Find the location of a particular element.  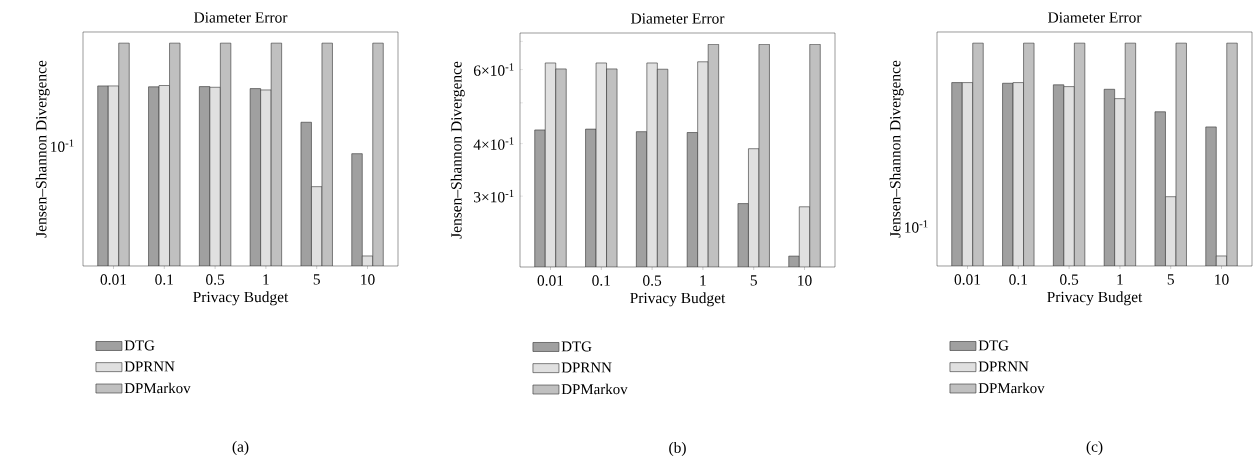

text: (a) is located at coordinates (240, 447).